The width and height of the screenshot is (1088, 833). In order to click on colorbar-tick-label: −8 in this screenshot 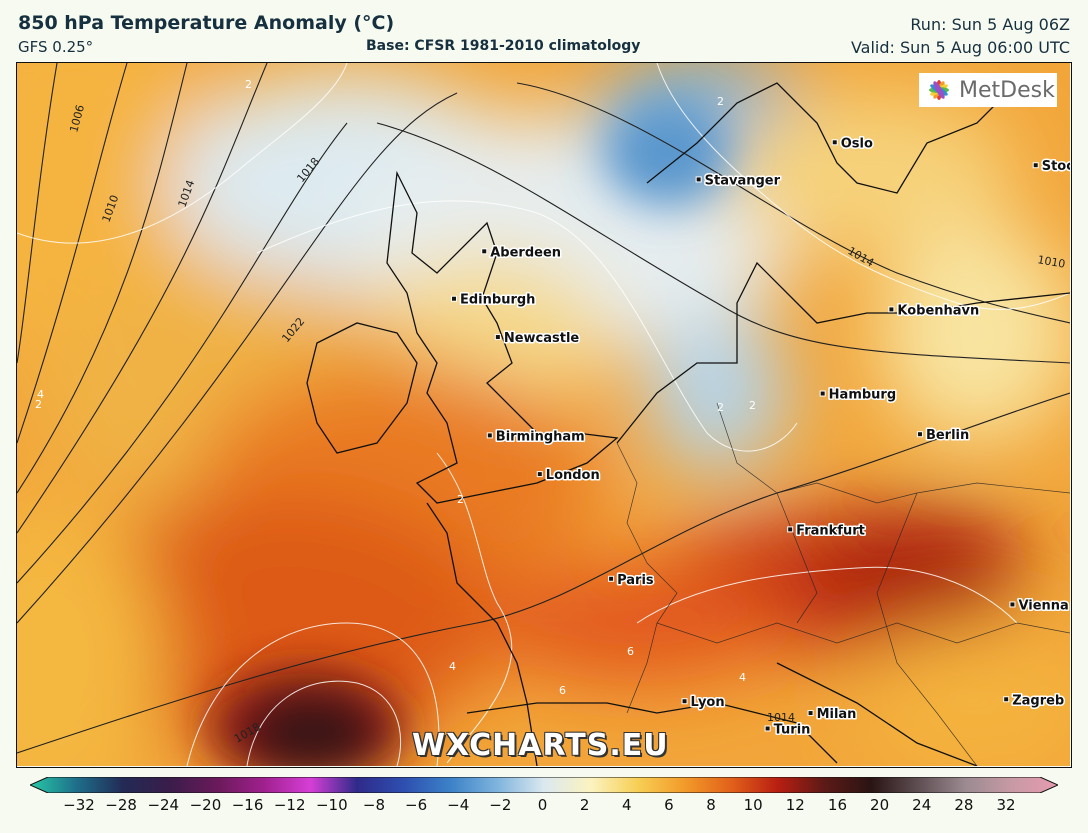, I will do `click(374, 805)`.